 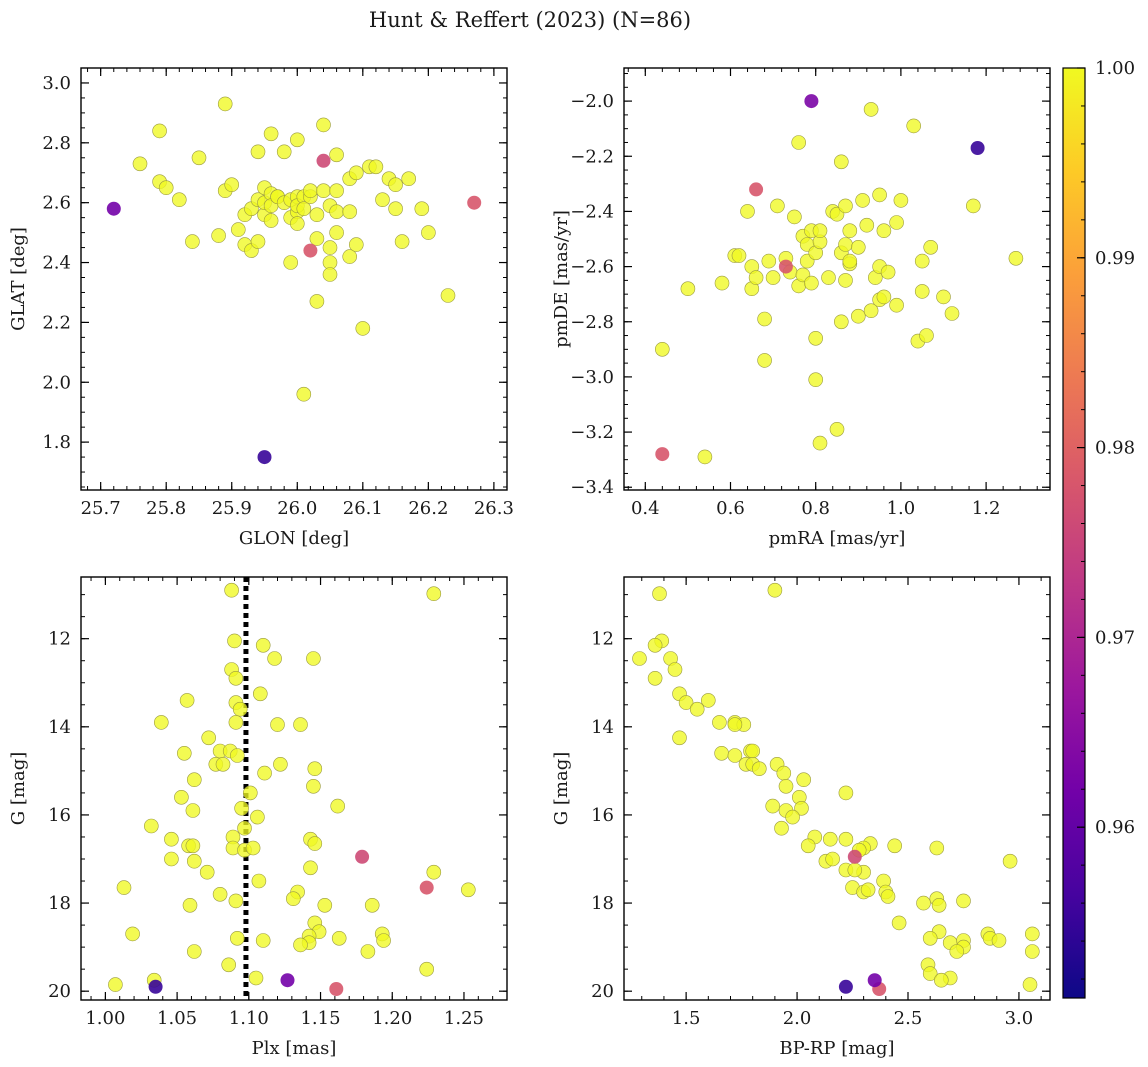 I want to click on x-tick-label: 1.2, so click(x=986, y=508).